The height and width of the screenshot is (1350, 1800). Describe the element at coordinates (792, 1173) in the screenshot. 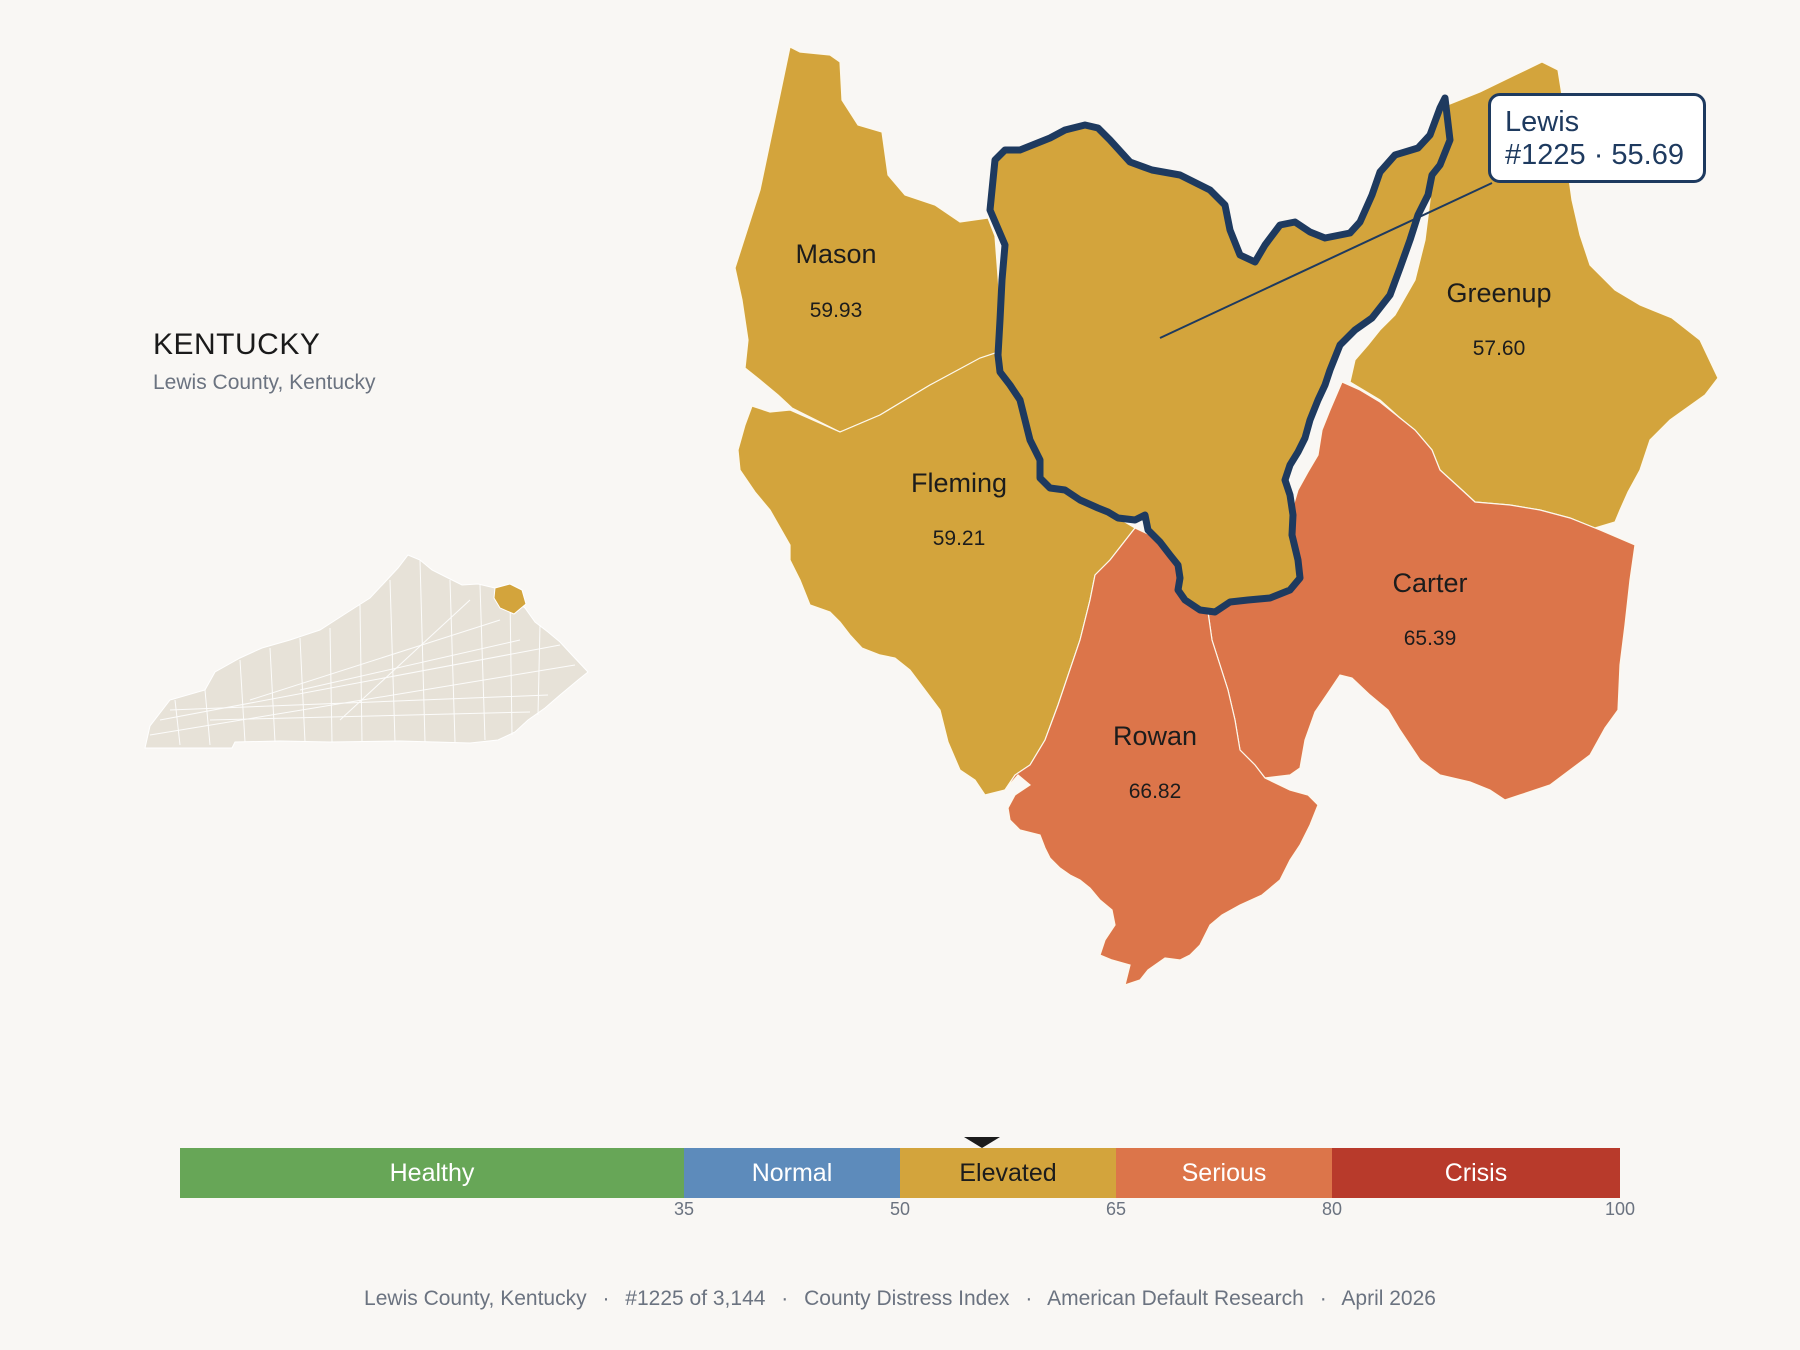

I see `legend-segment-normal: Normal` at that location.